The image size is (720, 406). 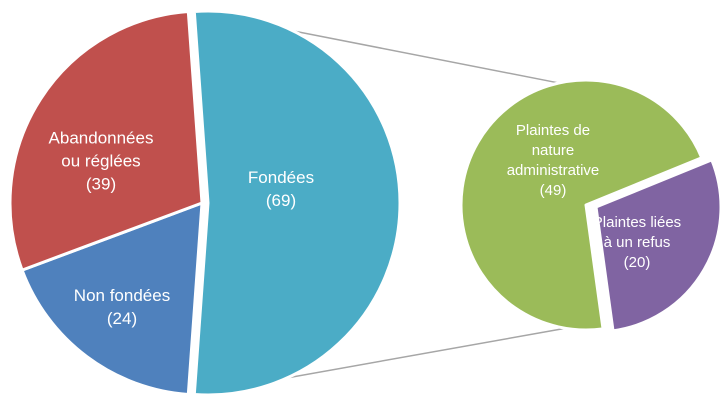 I want to click on label-non-fondees: Non fondées (24), so click(x=122, y=307).